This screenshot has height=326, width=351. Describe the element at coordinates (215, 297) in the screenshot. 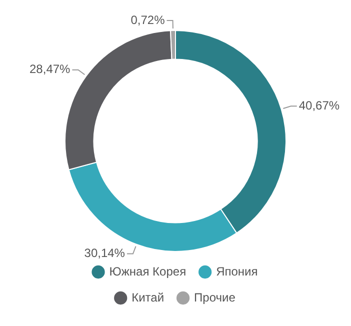

I see `legend-label: Прочие` at that location.